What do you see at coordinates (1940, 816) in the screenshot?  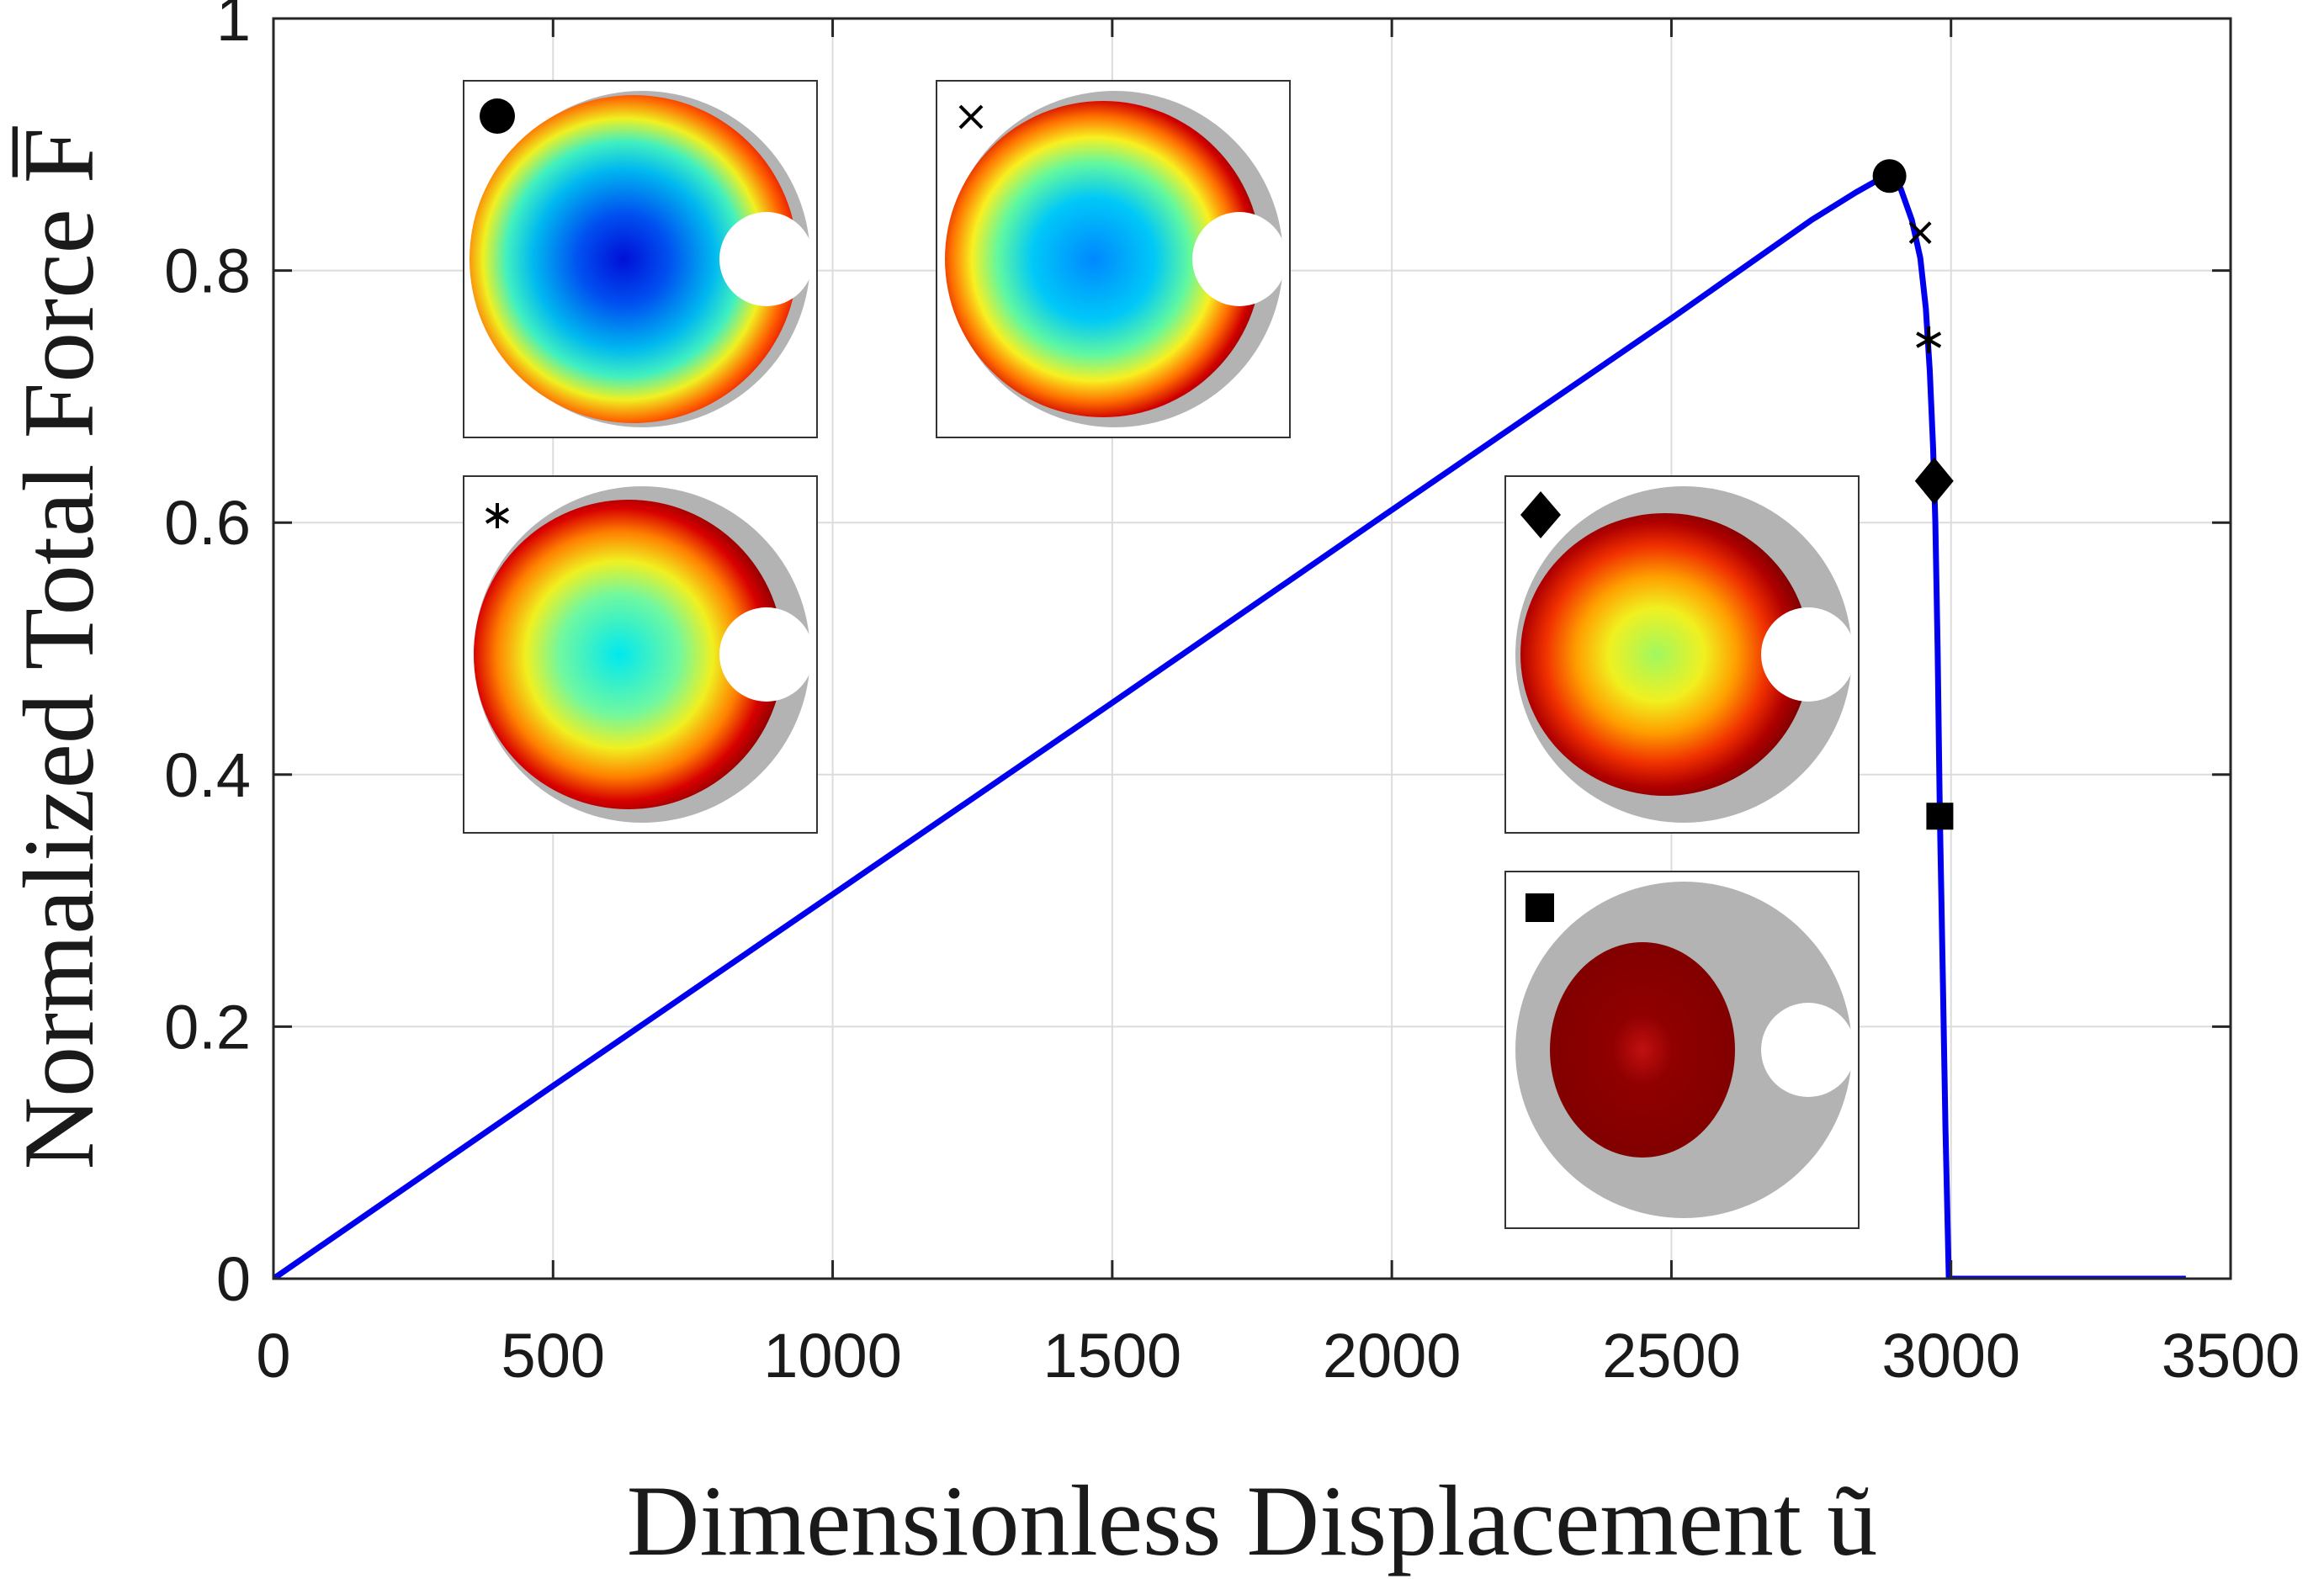 I see `marker-square` at bounding box center [1940, 816].